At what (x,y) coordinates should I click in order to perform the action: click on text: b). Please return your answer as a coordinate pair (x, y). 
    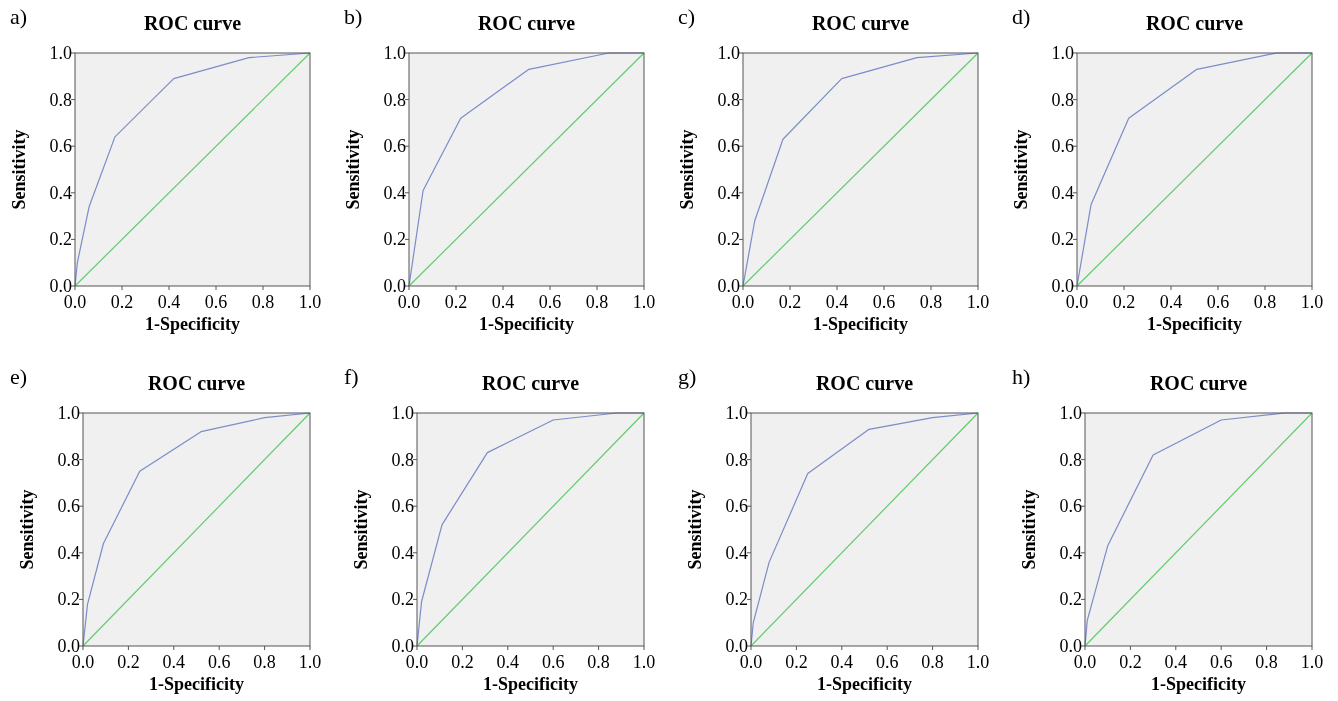
    Looking at the image, I should click on (353, 16).